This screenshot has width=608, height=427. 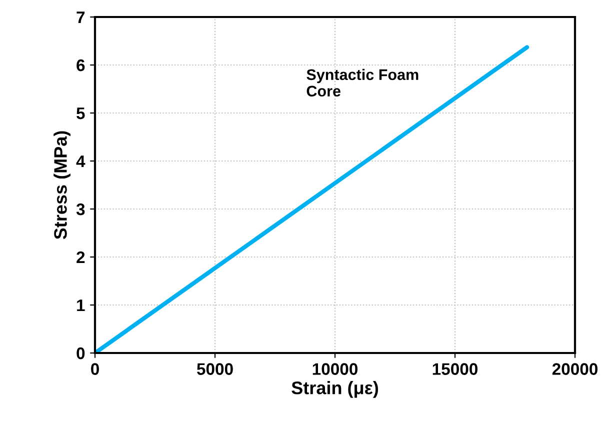 I want to click on y-tick-label: 6, so click(x=80, y=65).